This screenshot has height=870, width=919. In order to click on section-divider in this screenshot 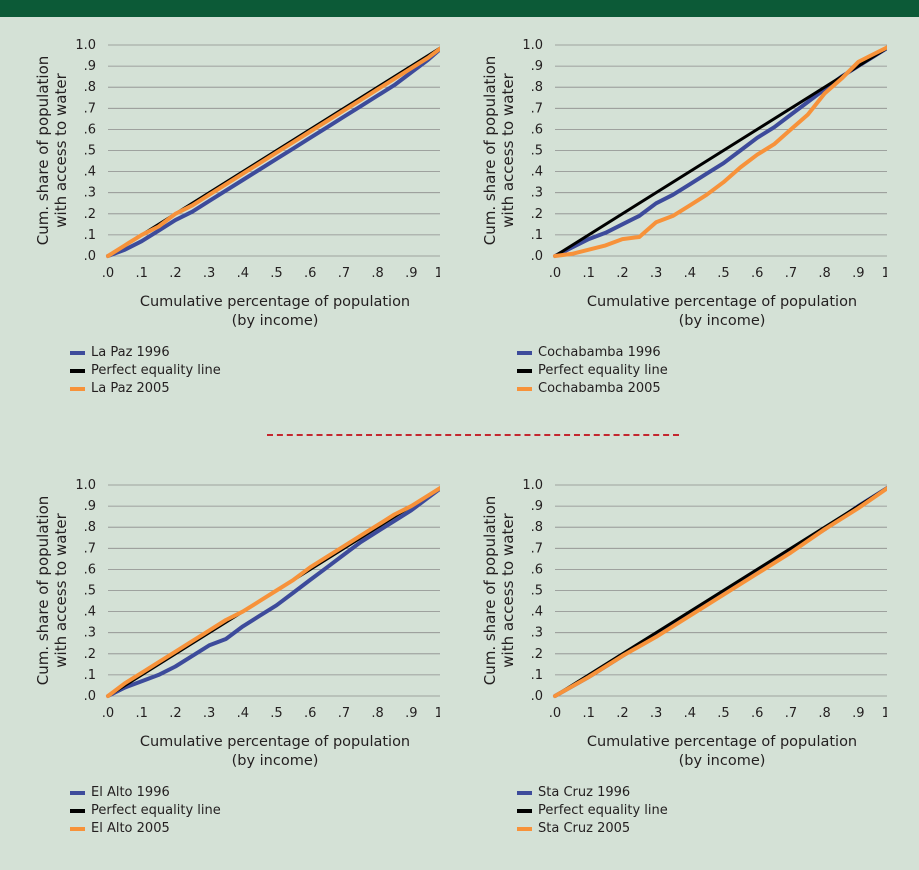, I will do `click(473, 435)`.